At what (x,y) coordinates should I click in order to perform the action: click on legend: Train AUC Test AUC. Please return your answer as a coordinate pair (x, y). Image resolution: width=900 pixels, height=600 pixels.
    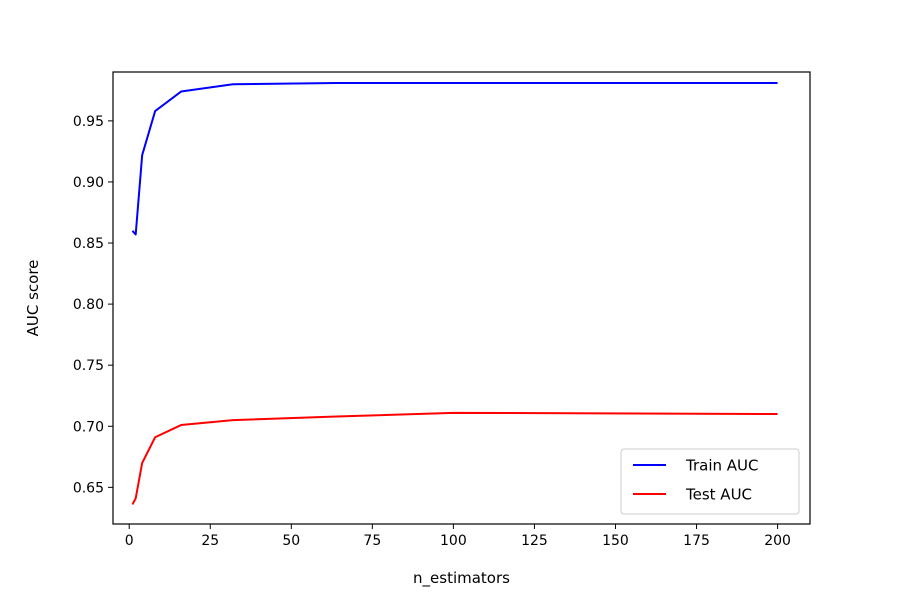
    Looking at the image, I should click on (710, 481).